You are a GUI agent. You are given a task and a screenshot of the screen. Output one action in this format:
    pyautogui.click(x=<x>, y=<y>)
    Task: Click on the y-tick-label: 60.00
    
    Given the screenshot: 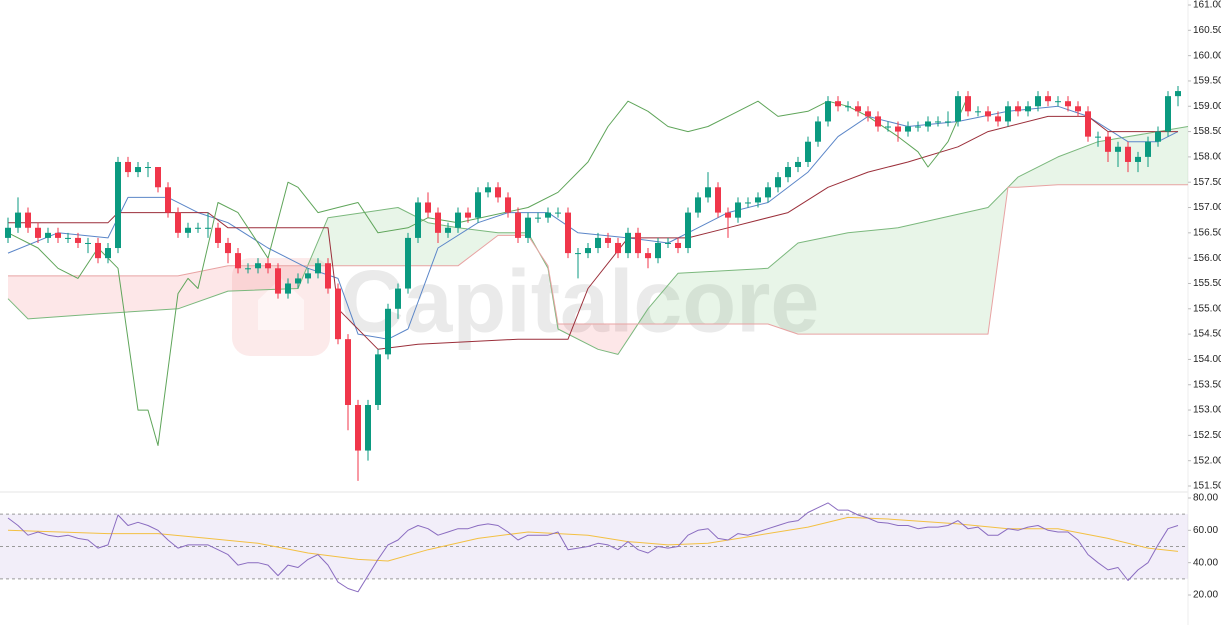 What is the action you would take?
    pyautogui.click(x=1205, y=530)
    